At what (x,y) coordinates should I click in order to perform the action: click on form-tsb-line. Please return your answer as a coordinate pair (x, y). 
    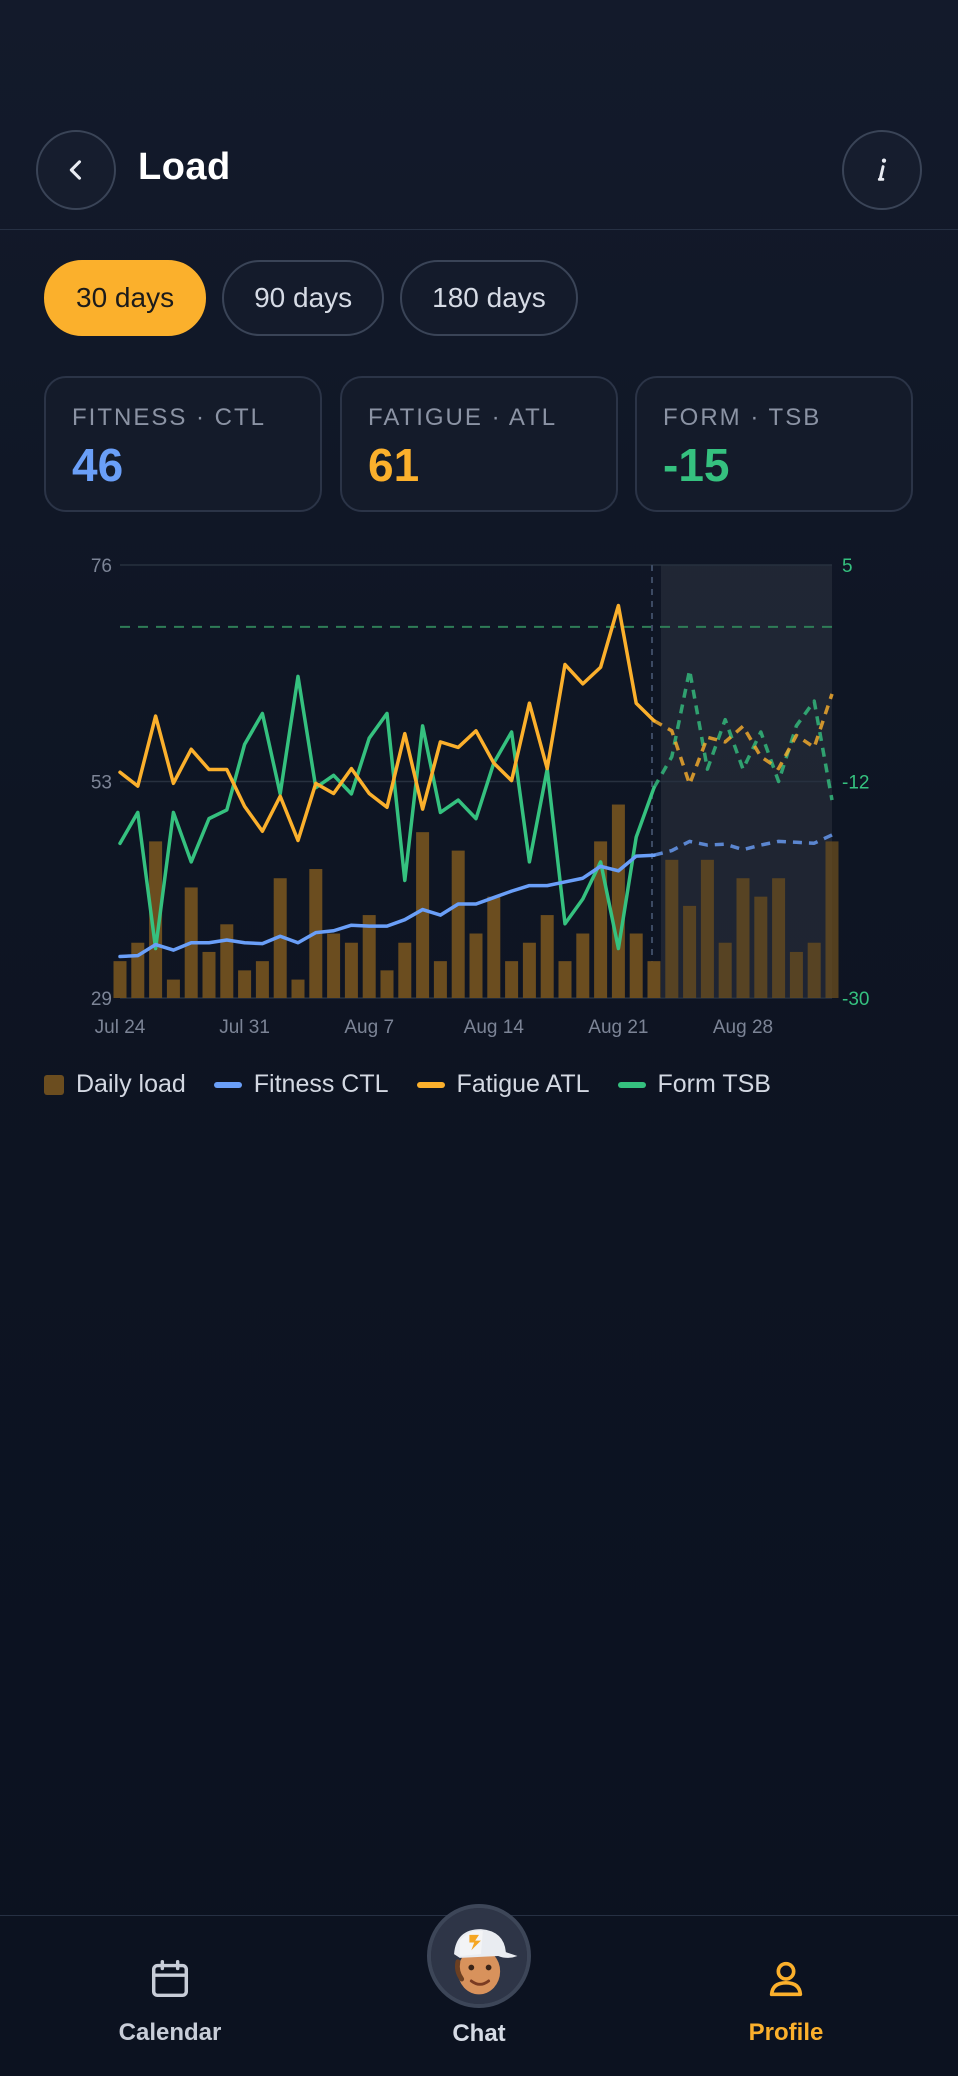
    Looking at the image, I should click on (387, 812).